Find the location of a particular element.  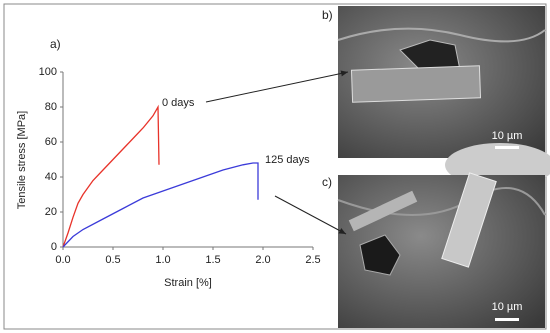

panel-label: a) is located at coordinates (55, 44).